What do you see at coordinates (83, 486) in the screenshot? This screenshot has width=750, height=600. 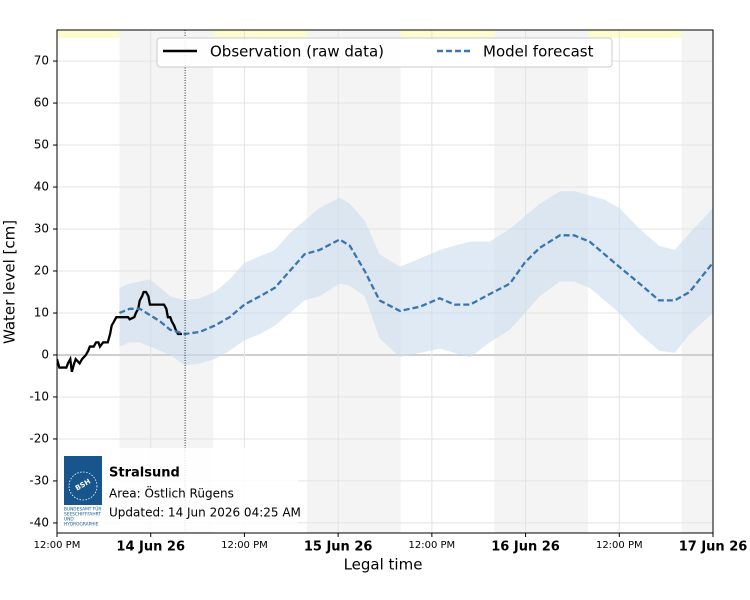 I see `logo-ring` at bounding box center [83, 486].